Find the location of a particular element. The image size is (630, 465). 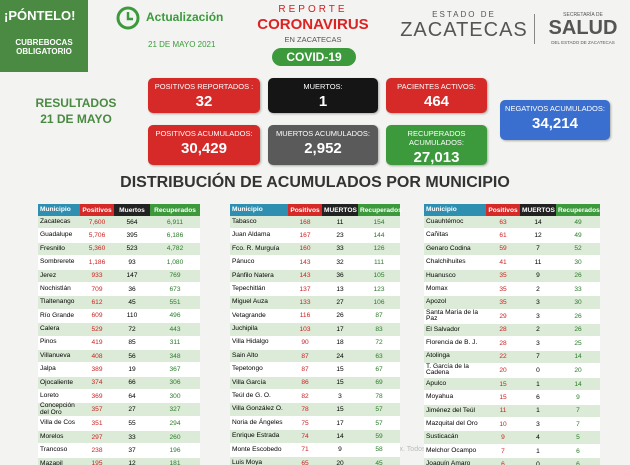

data-row: Melchor Ocampo 7 1 6 is located at coordinates (512, 451).